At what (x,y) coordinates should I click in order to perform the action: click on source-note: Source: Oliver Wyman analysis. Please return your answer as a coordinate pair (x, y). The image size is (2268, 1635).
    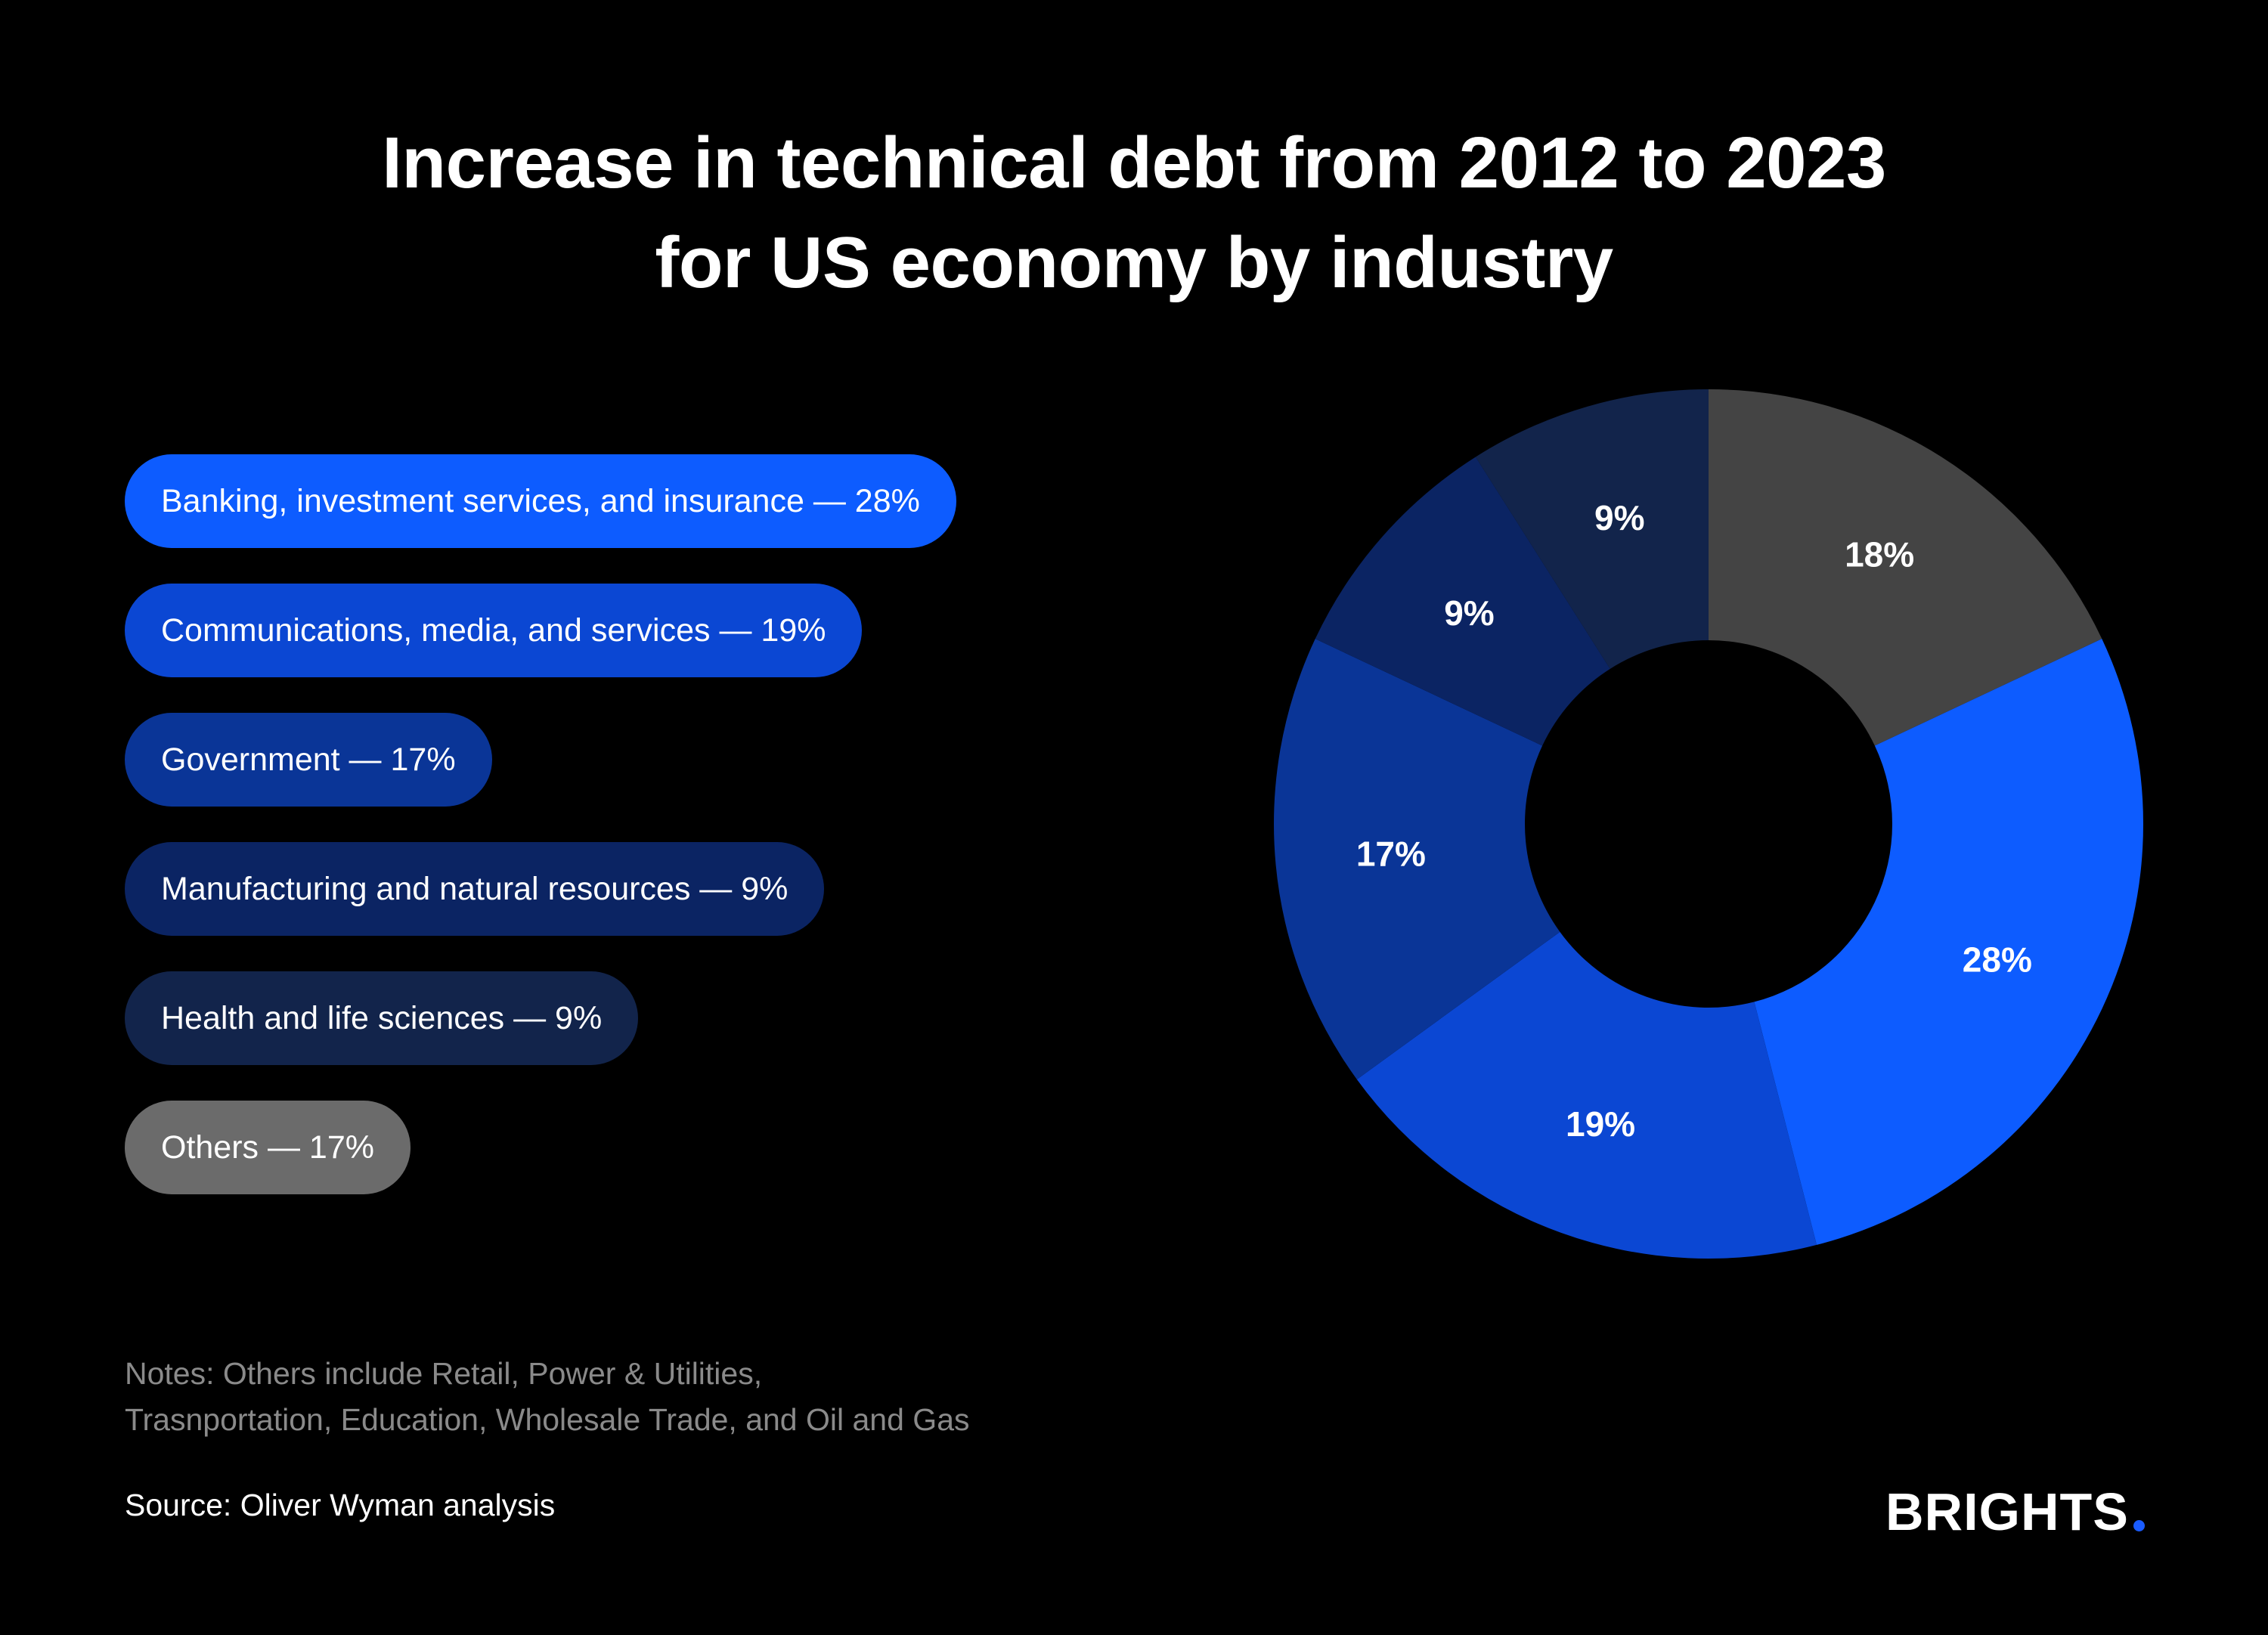
    Looking at the image, I should click on (340, 1505).